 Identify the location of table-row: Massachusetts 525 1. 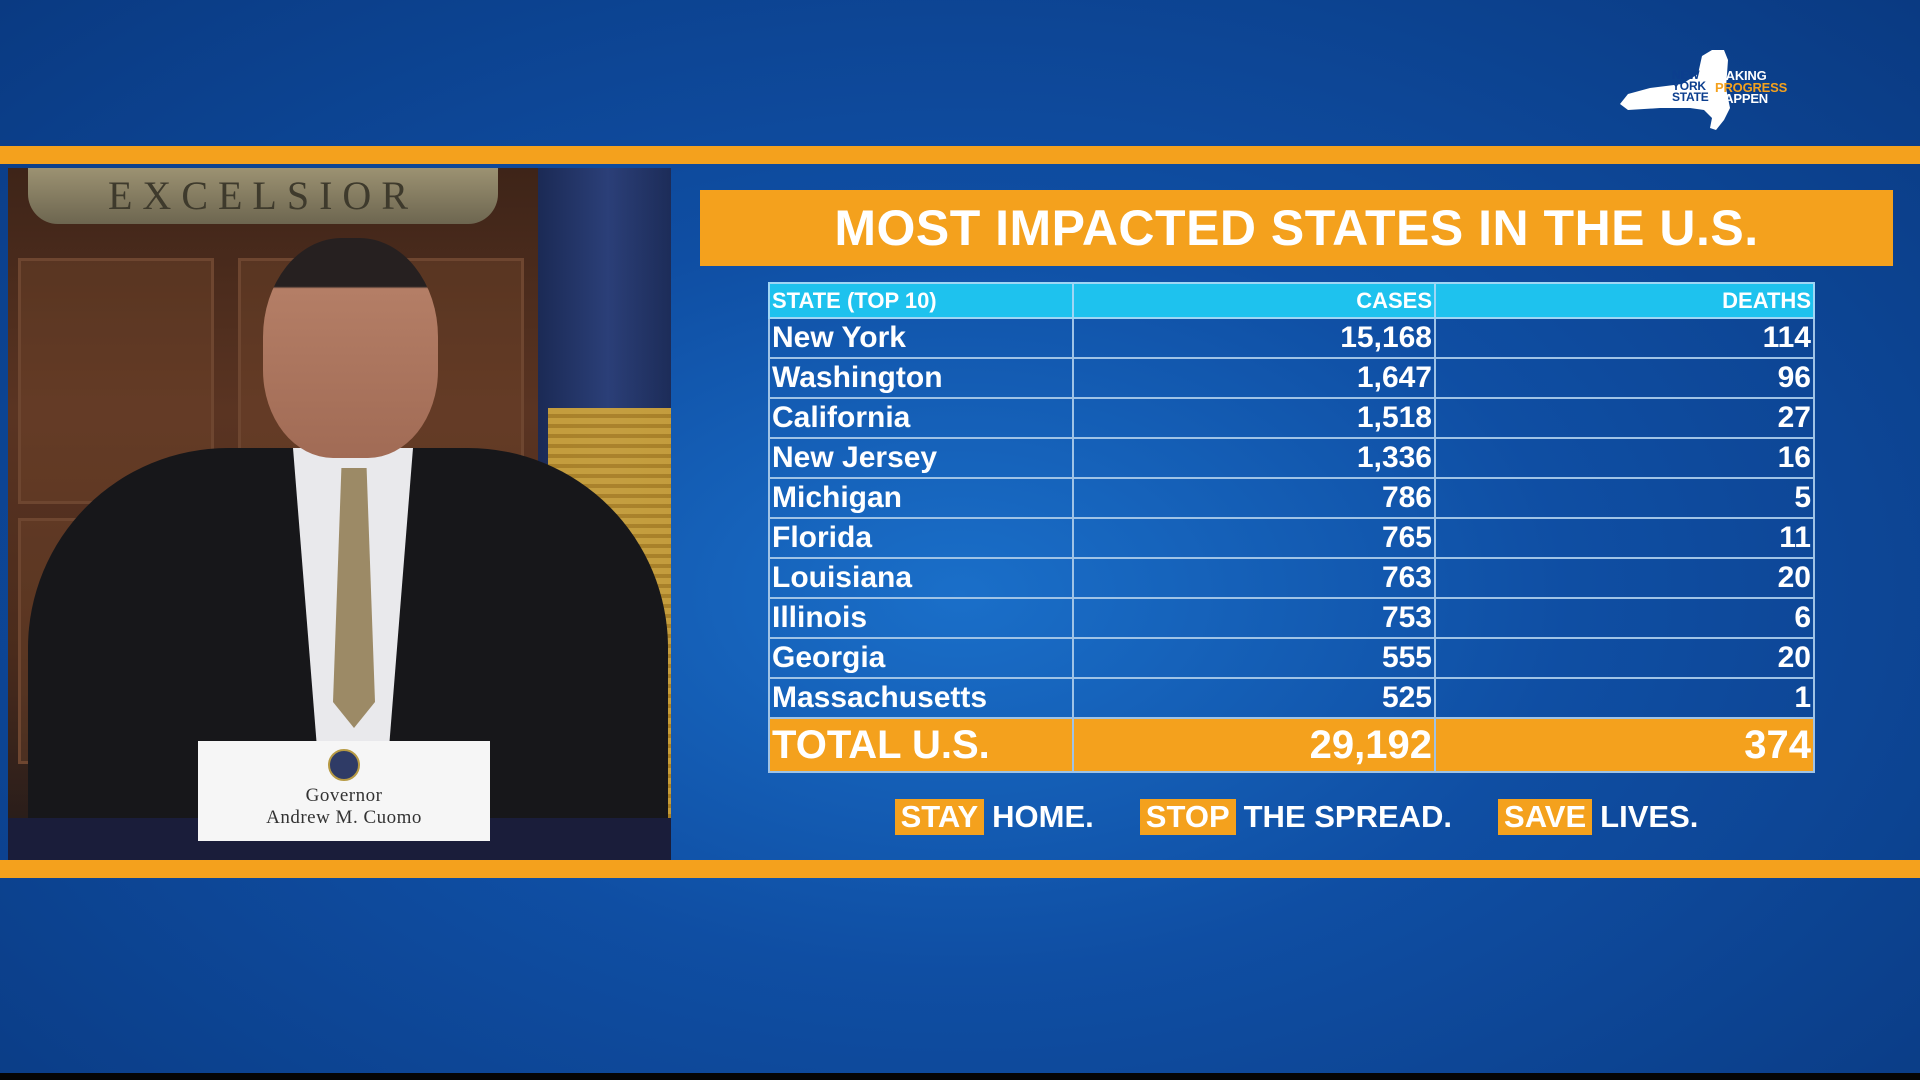
(1291, 698).